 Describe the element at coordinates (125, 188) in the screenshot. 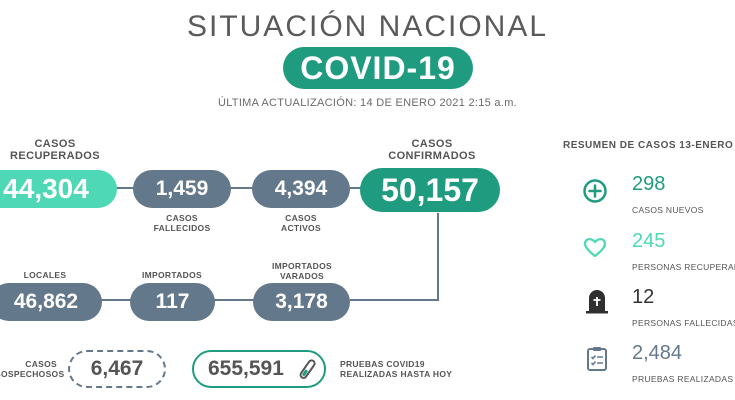

I see `connector-recuperados-fallecidos` at that location.